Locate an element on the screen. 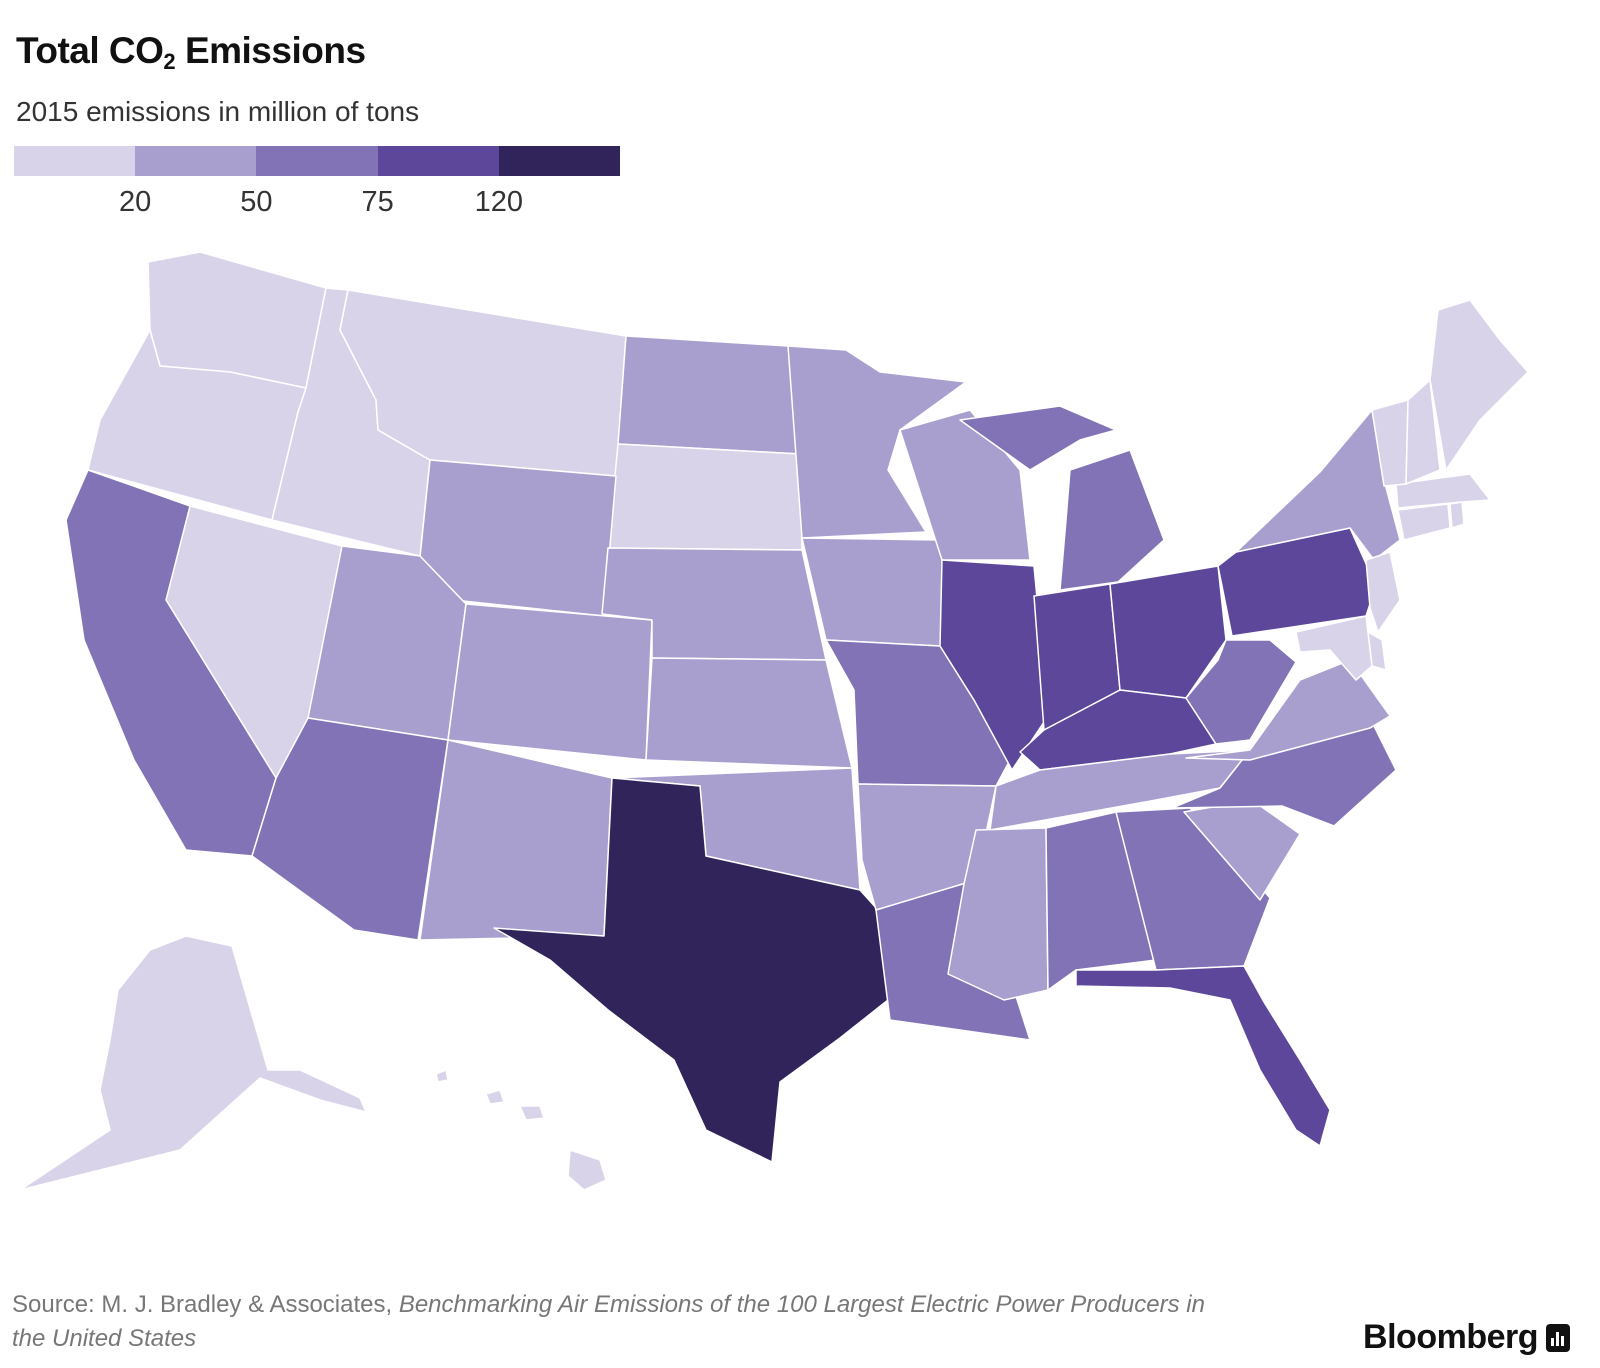 This screenshot has width=1600, height=1368. state-ny is located at coordinates (1318, 485).